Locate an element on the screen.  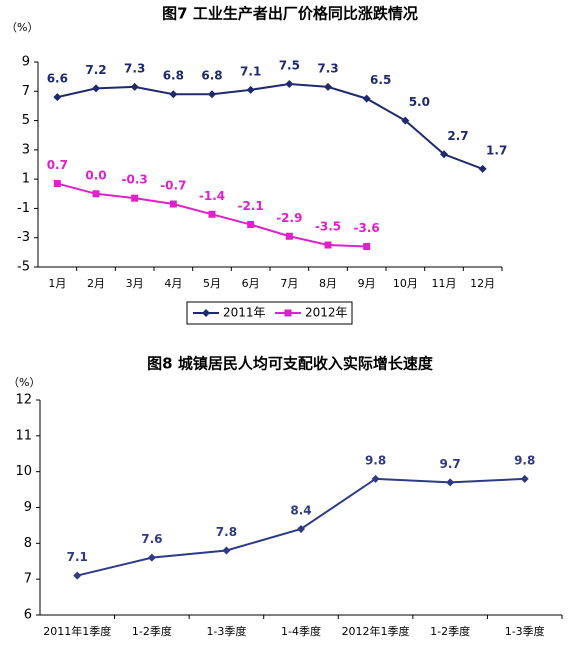
value-label: 8.4 is located at coordinates (300, 511).